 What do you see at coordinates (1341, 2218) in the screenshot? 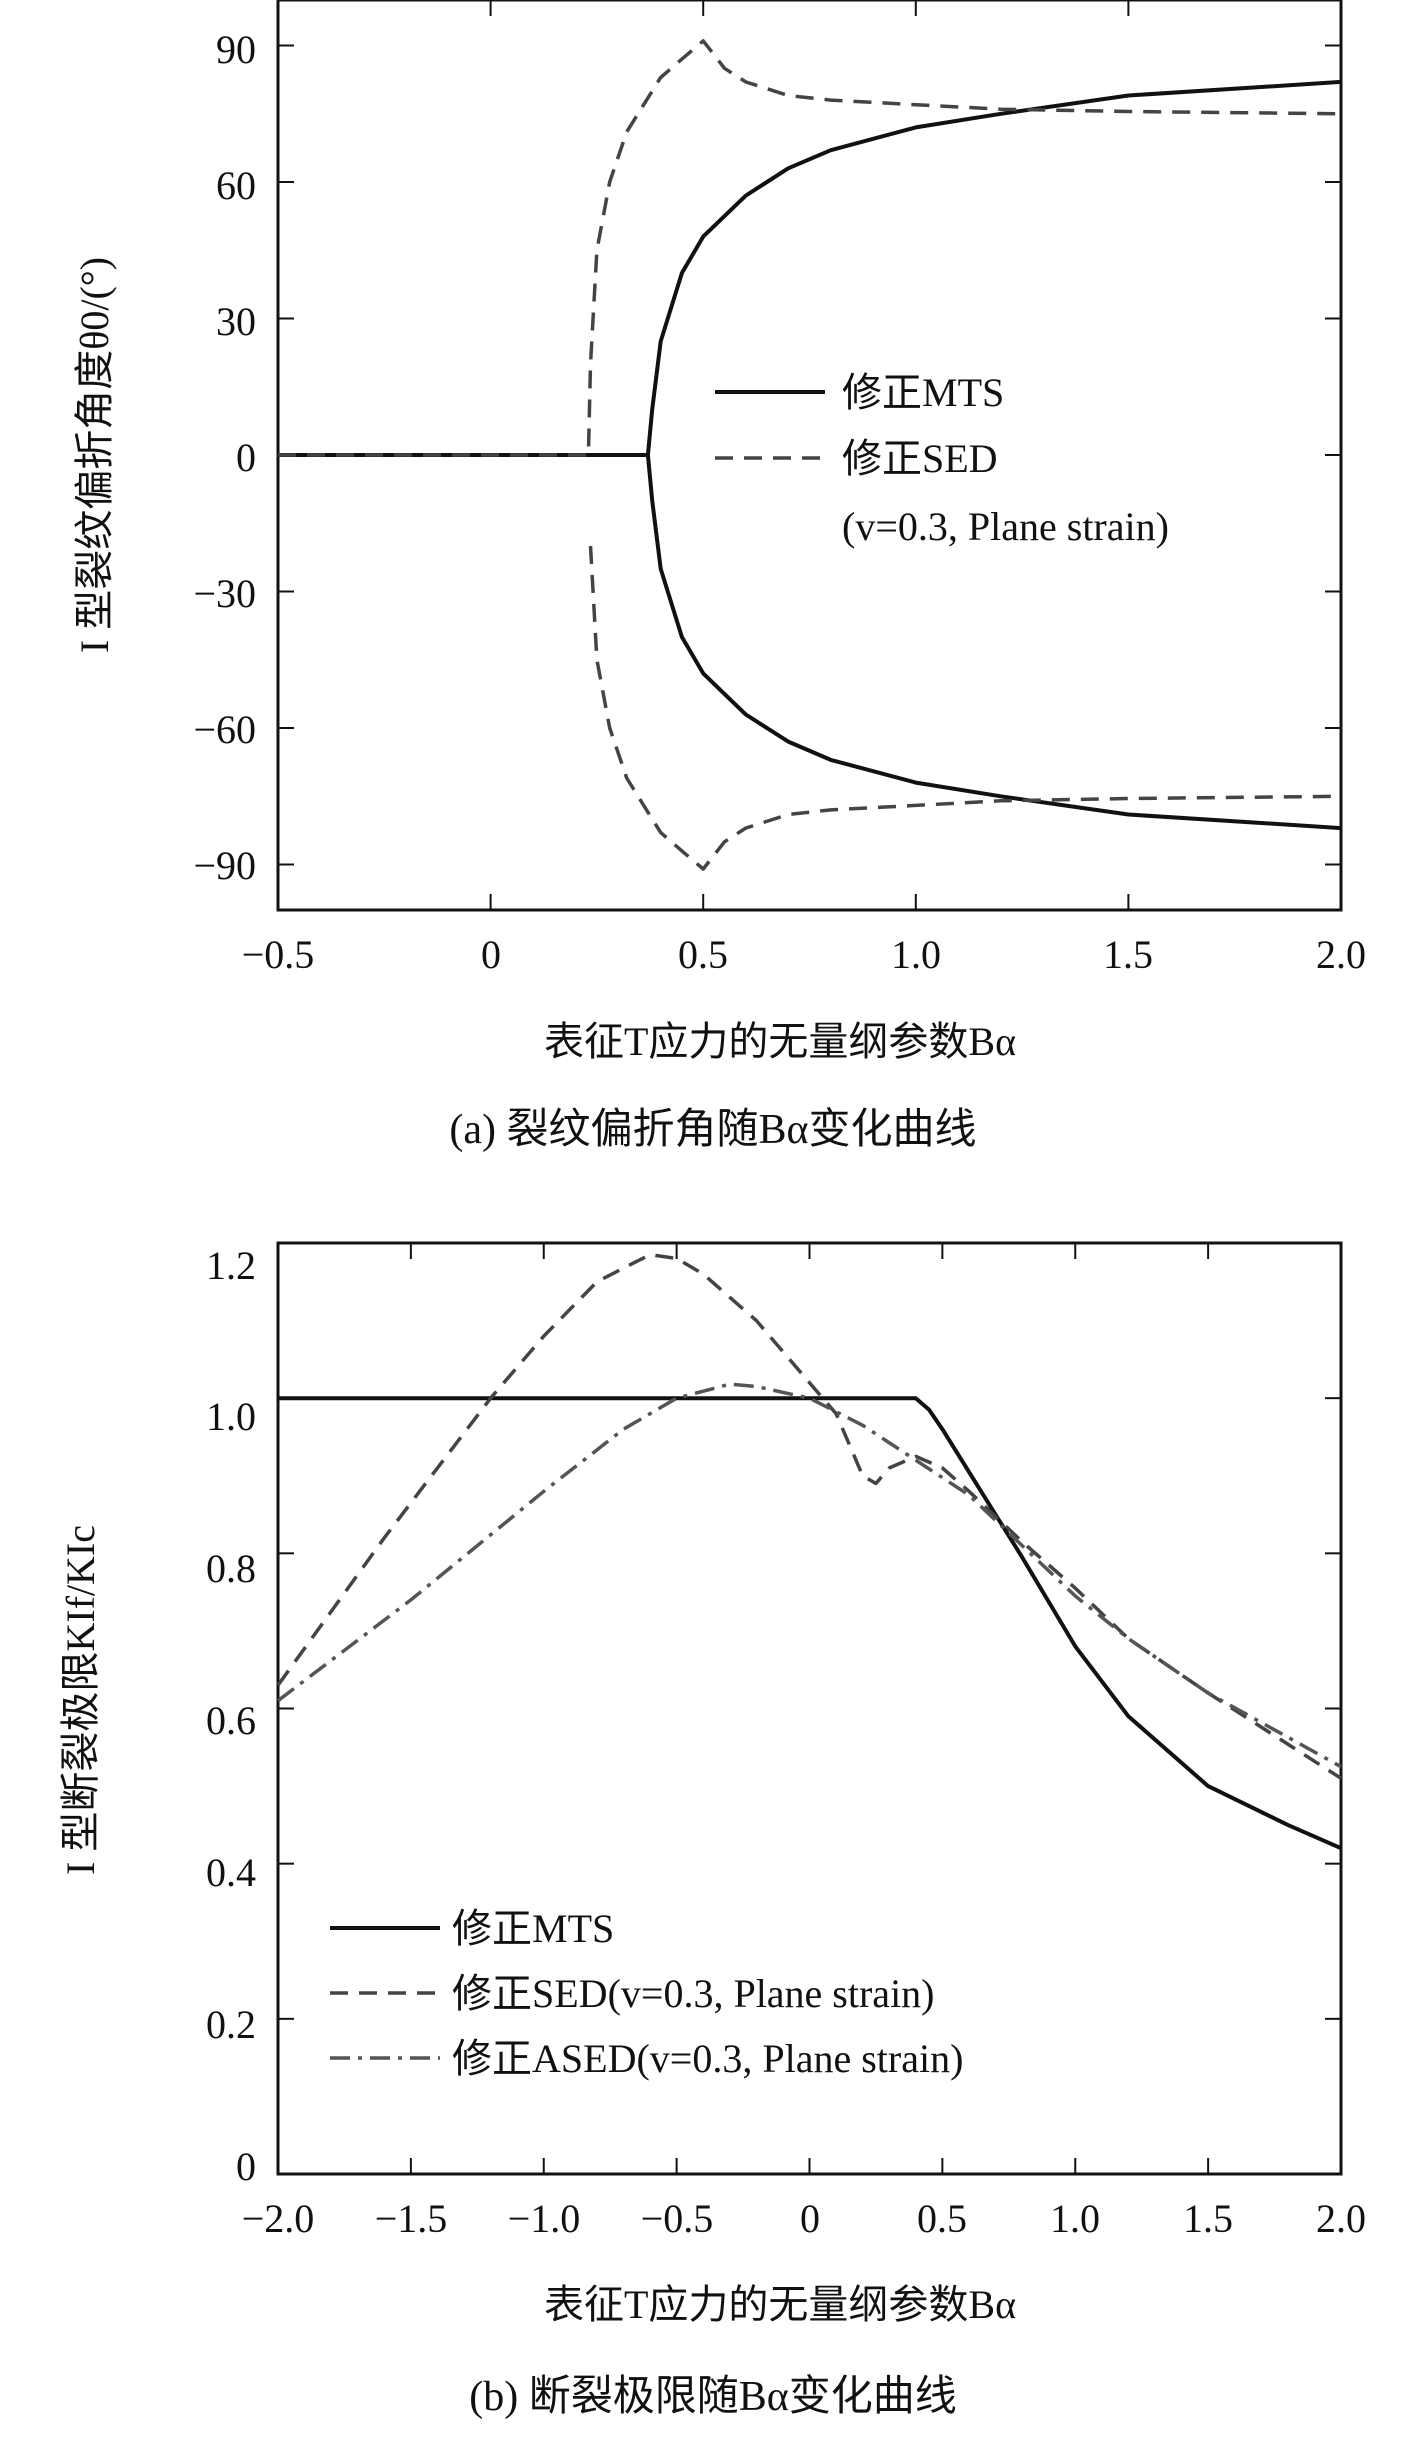
I see `panel-b-xtick-label: 2.0` at bounding box center [1341, 2218].